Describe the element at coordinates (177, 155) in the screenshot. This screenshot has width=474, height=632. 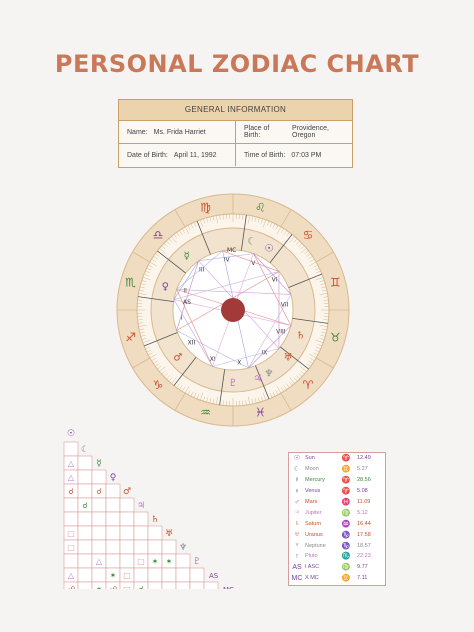
I see `date-cell: Date of Birth: April 11, 1992` at that location.